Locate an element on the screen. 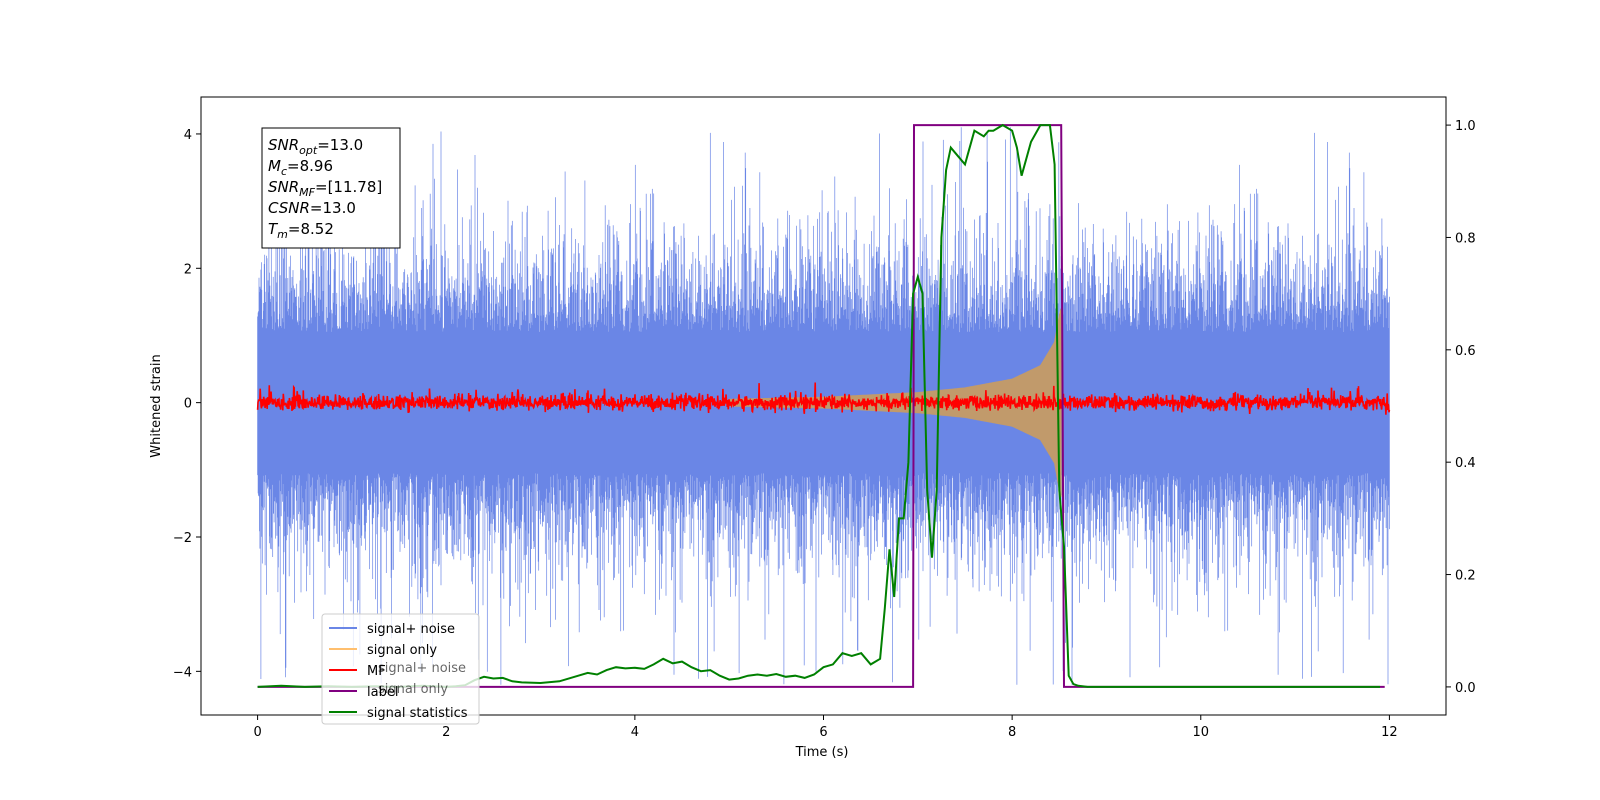 The image size is (1600, 800). x-tick-label: 8 is located at coordinates (1012, 732).